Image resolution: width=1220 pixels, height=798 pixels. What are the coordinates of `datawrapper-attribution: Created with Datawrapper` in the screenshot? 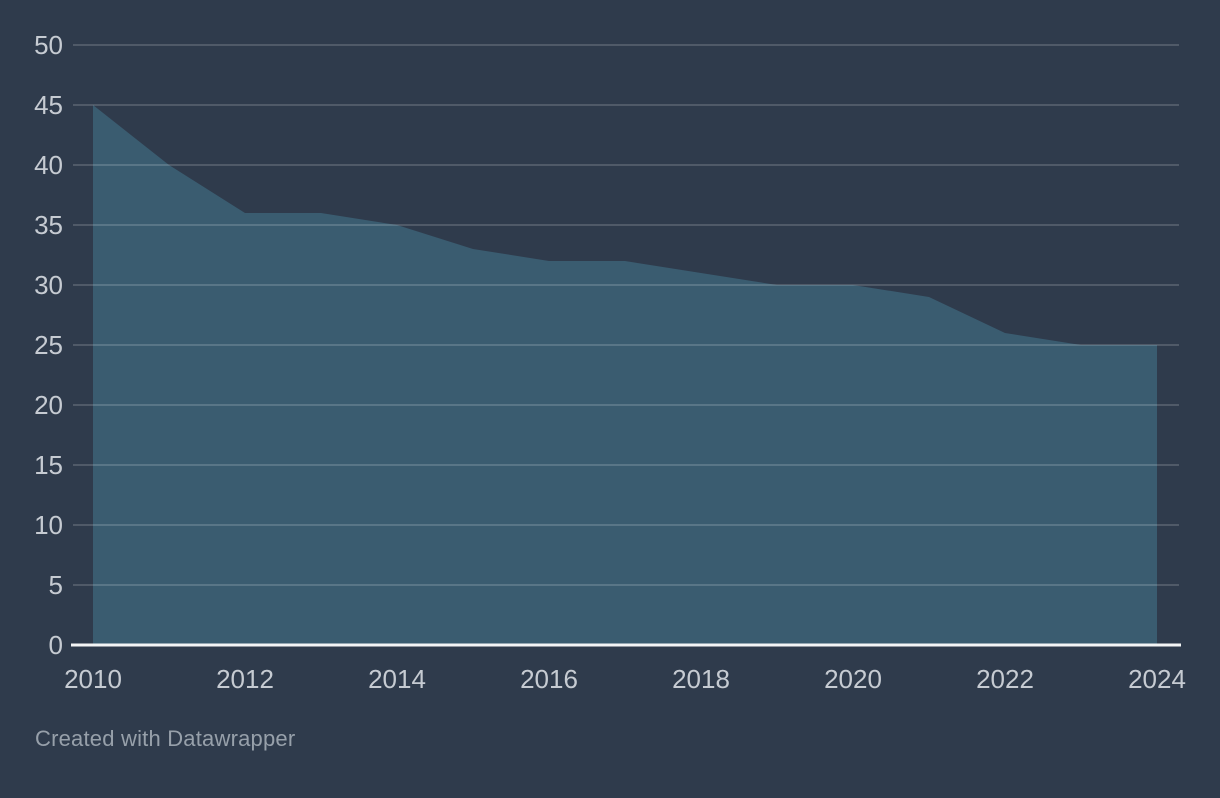 It's located at (165, 738).